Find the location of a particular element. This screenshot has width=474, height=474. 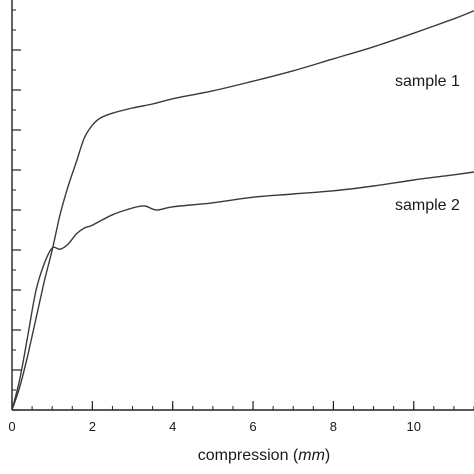

series-label-sample-2: sample 2 is located at coordinates (427, 205).